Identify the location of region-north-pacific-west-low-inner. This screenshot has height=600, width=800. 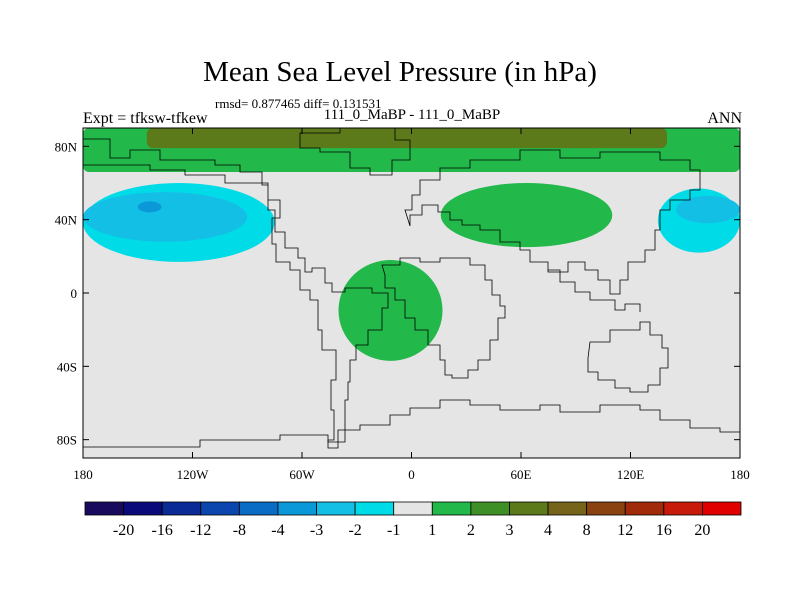
(165, 217).